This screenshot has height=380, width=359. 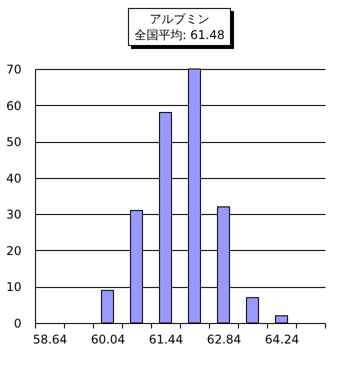 What do you see at coordinates (14, 215) in the screenshot?
I see `y-tick-label: 30` at bounding box center [14, 215].